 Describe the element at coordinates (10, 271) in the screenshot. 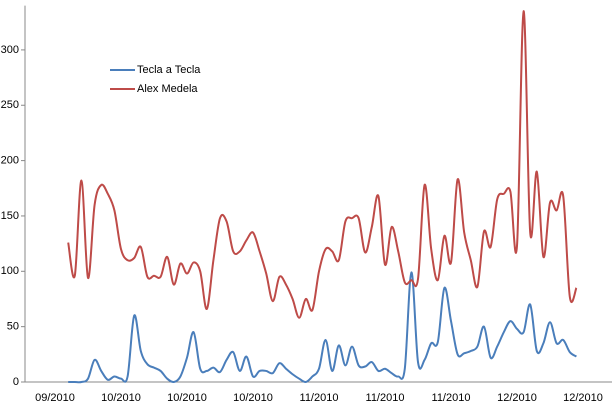

I see `y-tick-label: 100` at that location.